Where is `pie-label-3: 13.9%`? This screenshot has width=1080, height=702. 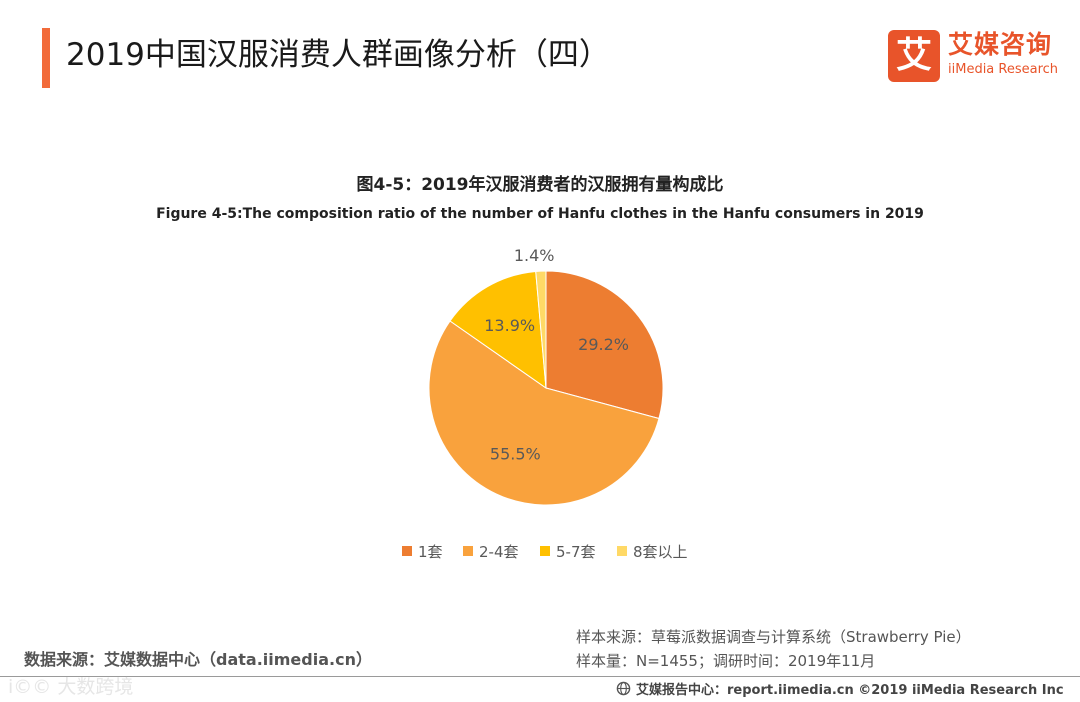
pie-label-3: 13.9% is located at coordinates (509, 325).